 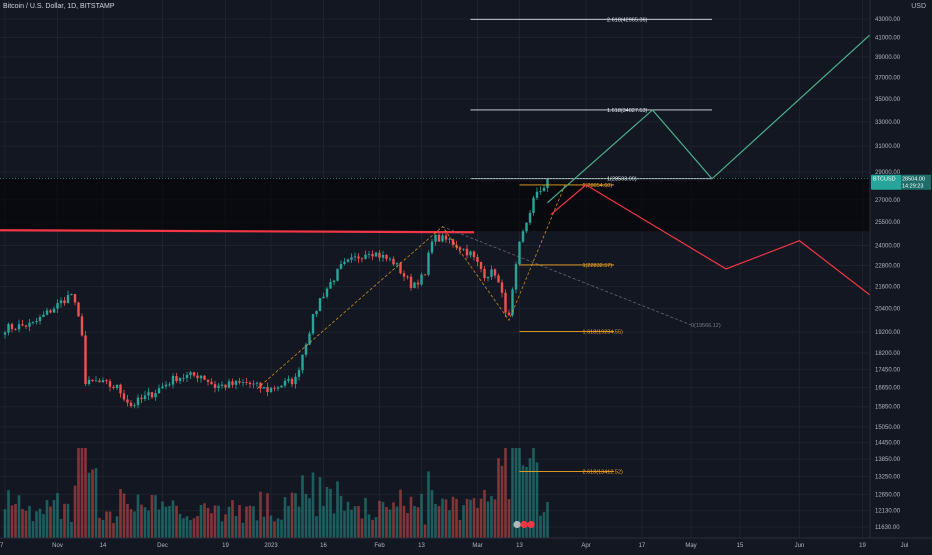 What do you see at coordinates (888, 58) in the screenshot?
I see `price-axis-tick-label: 39000.00` at bounding box center [888, 58].